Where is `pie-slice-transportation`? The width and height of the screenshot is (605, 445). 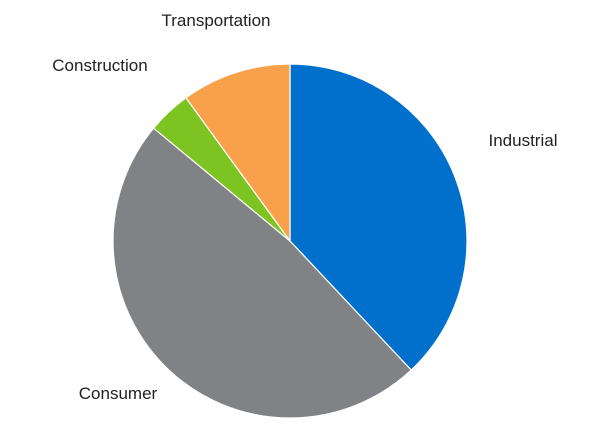 pie-slice-transportation is located at coordinates (238, 153).